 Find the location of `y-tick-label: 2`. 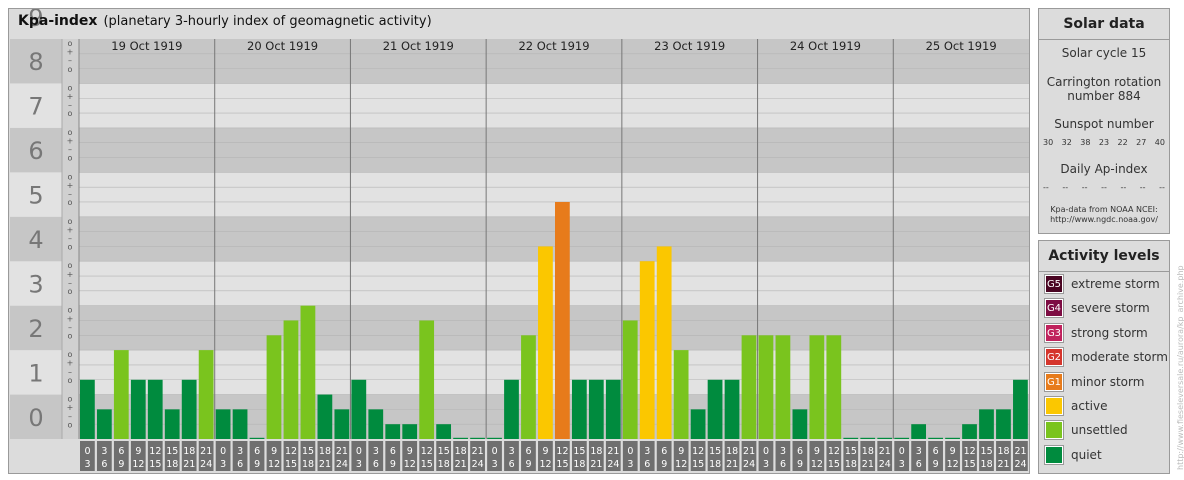

y-tick-label: 2 is located at coordinates (35, 329).